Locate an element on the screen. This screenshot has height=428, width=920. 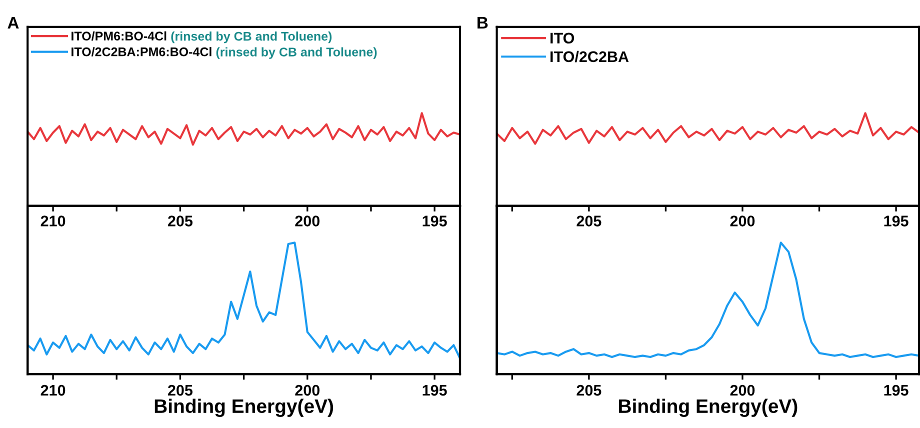
text: A is located at coordinates (13, 22).